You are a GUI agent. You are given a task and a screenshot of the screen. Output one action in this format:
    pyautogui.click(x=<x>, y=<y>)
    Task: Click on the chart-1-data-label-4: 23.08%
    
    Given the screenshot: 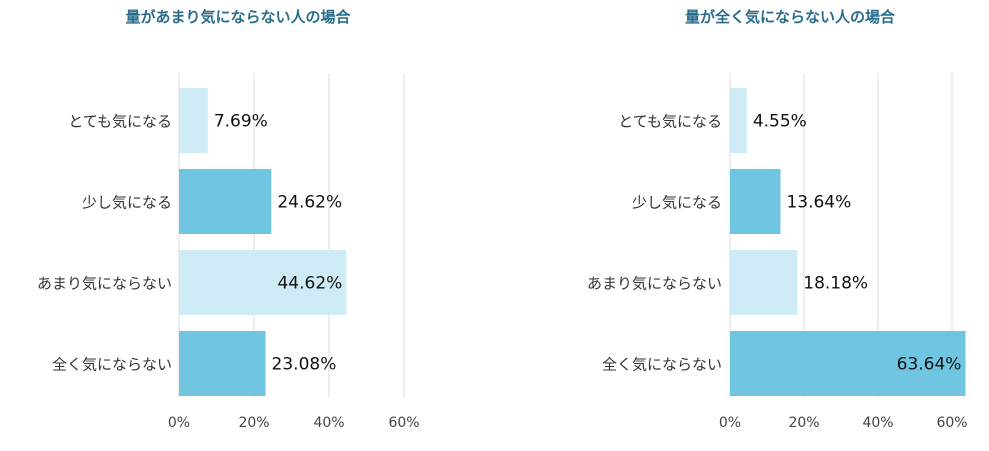 What is the action you would take?
    pyautogui.click(x=304, y=365)
    